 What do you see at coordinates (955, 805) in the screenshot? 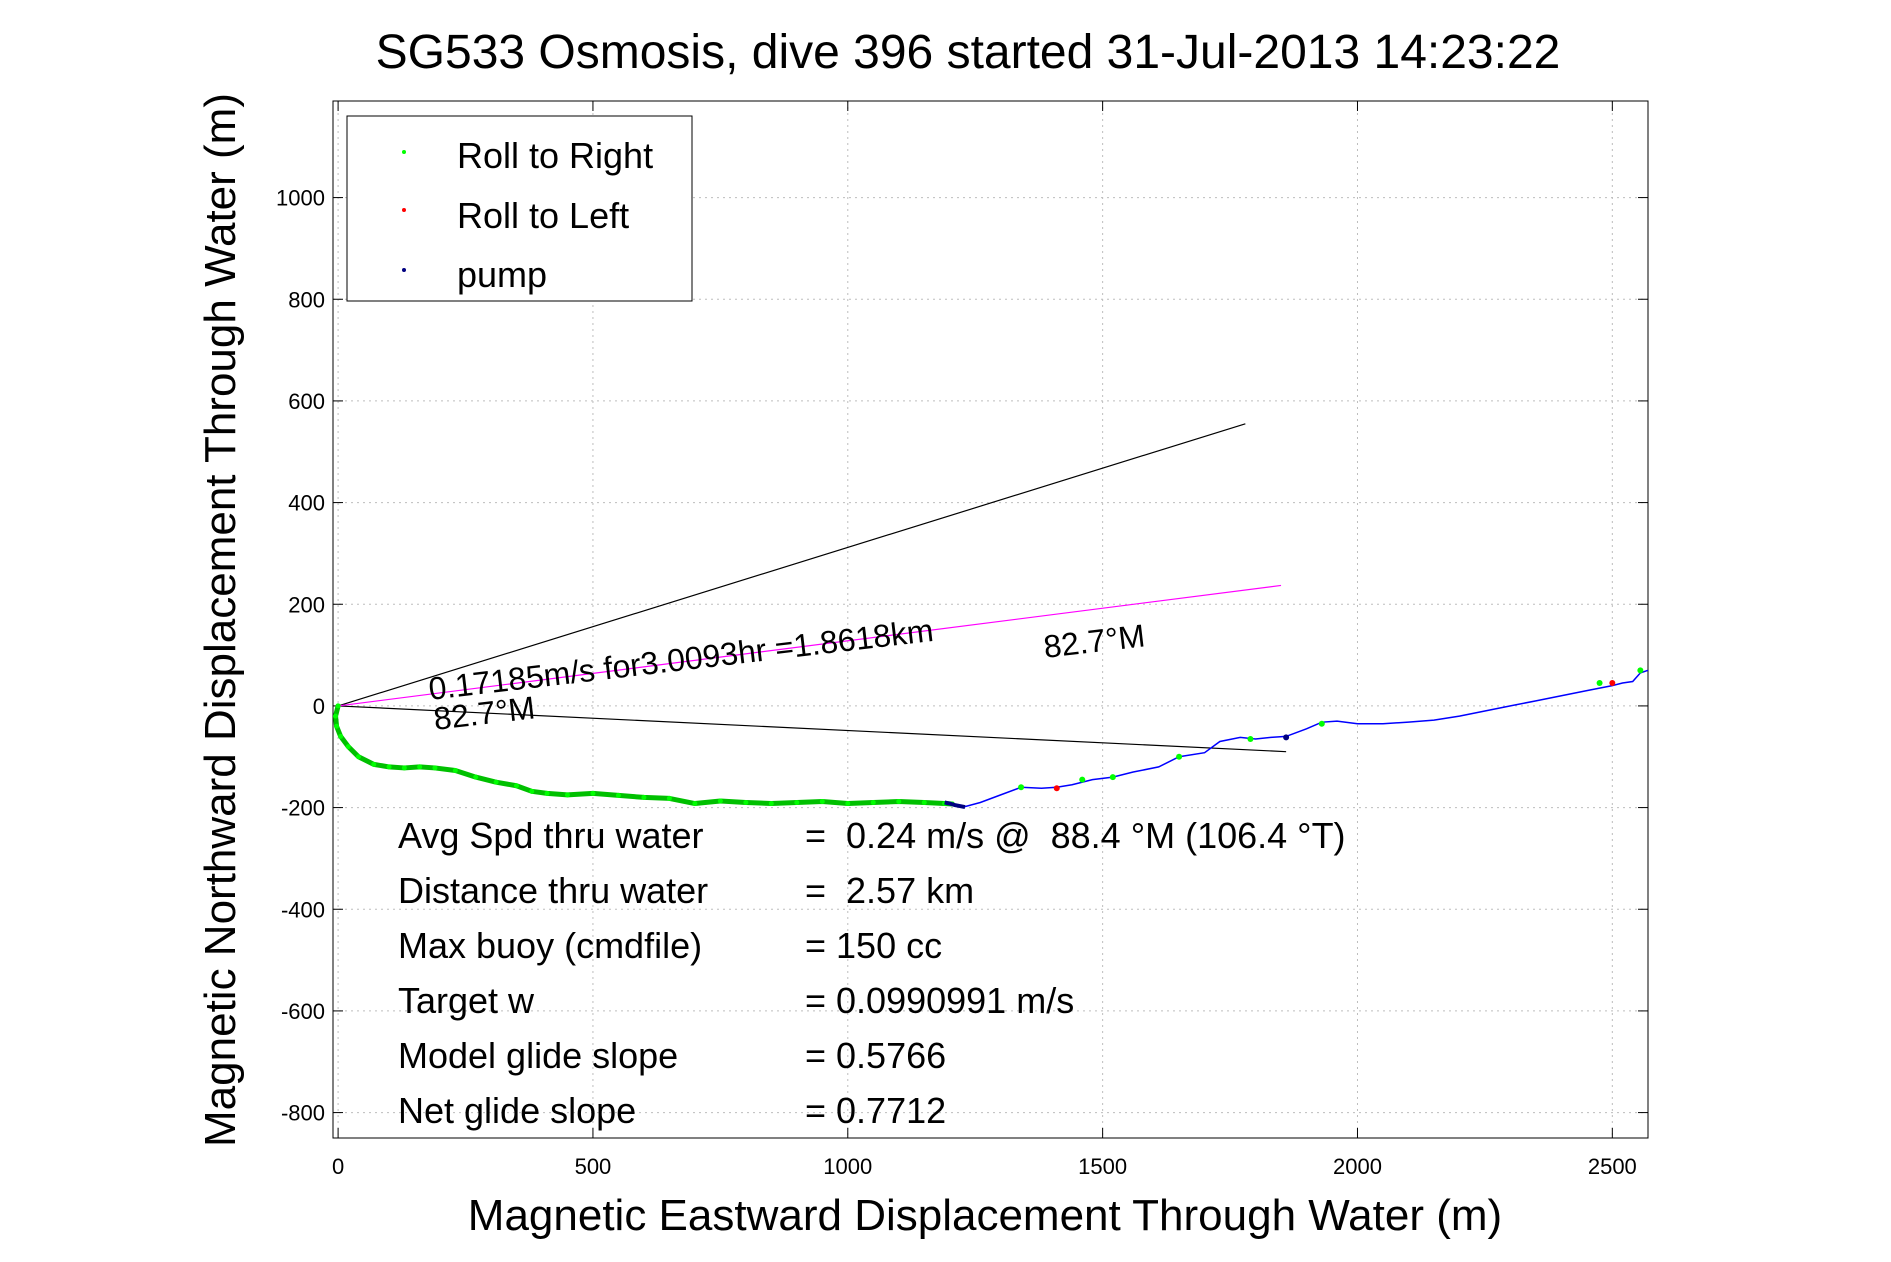
I see `pump-line` at bounding box center [955, 805].